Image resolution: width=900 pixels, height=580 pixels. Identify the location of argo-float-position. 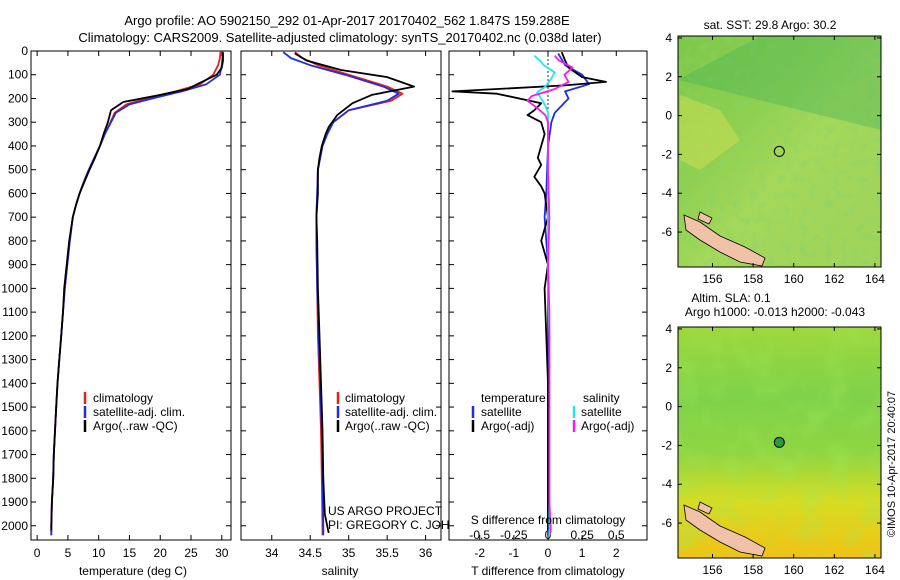
(779, 151).